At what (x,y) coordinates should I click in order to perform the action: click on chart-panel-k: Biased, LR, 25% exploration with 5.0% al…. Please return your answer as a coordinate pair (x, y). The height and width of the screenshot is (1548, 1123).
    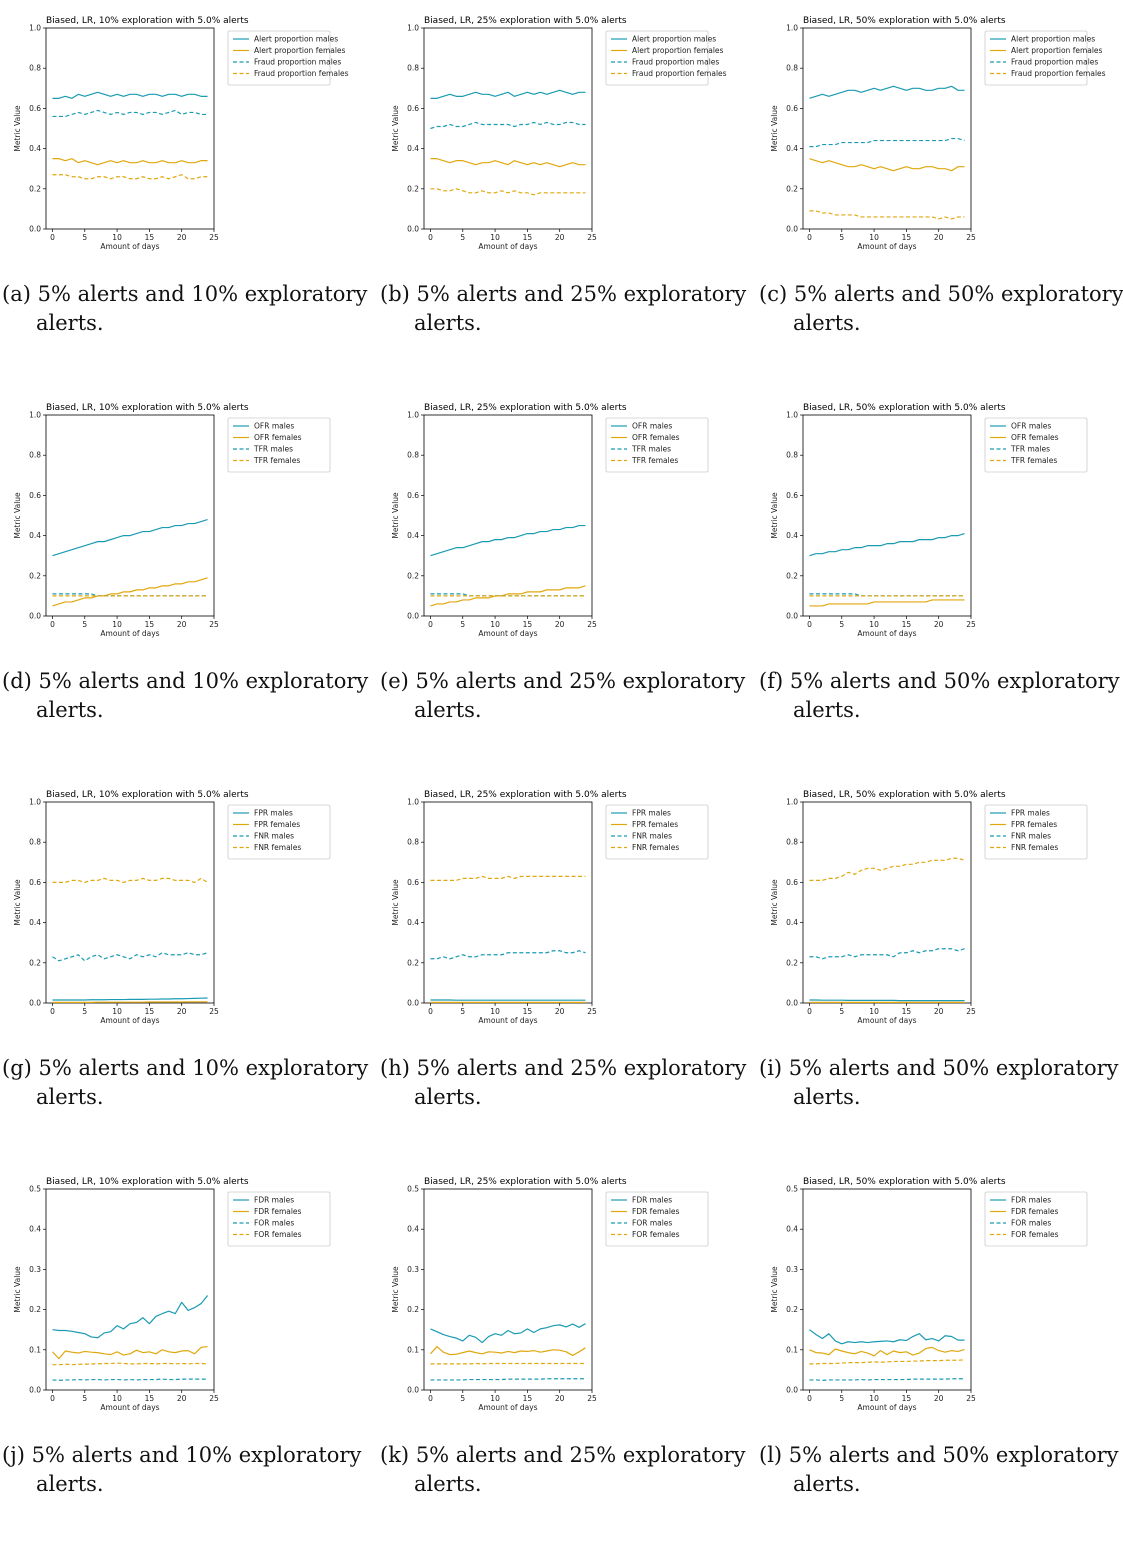
    Looking at the image, I should click on (565, 1354).